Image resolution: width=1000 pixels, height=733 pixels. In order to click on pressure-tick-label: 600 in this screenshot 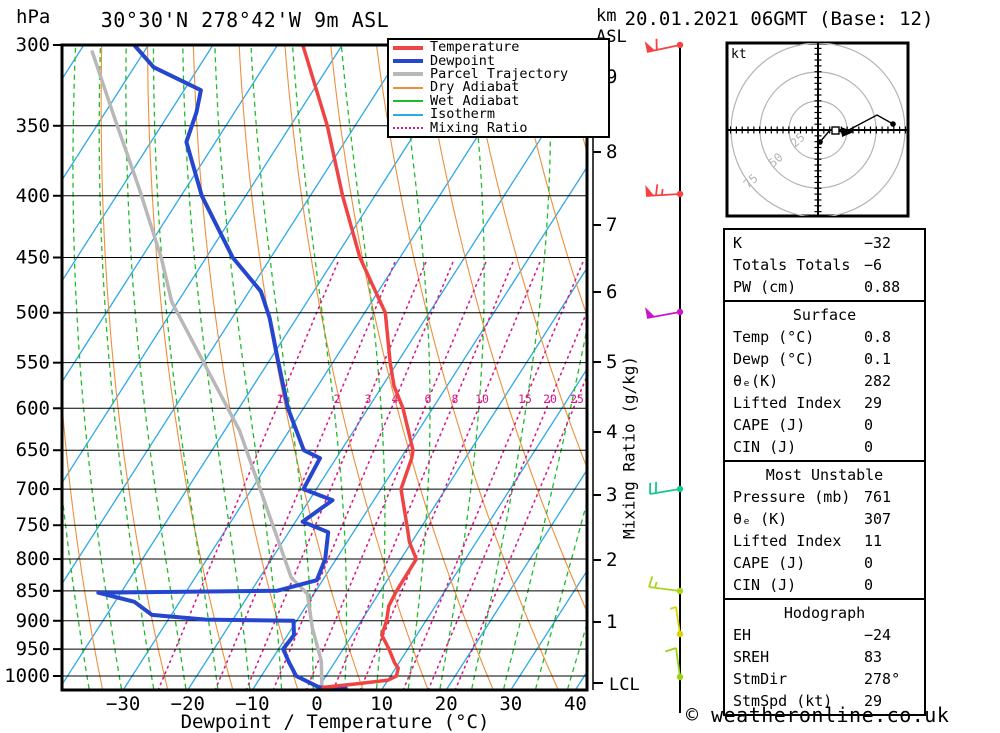, I will do `click(33, 408)`.